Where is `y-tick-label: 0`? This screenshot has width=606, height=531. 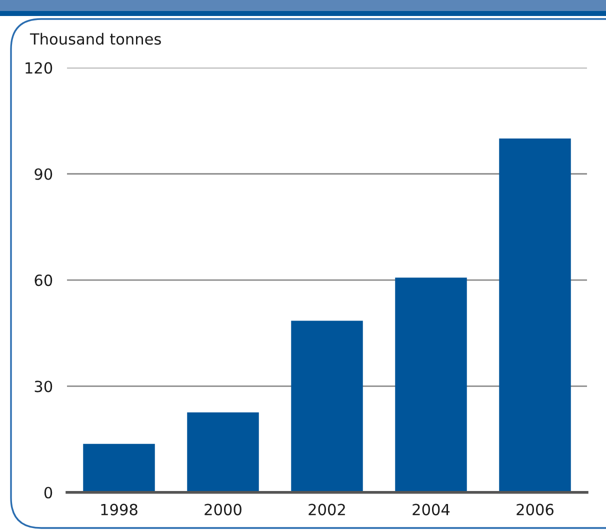
y-tick-label: 0 is located at coordinates (48, 492).